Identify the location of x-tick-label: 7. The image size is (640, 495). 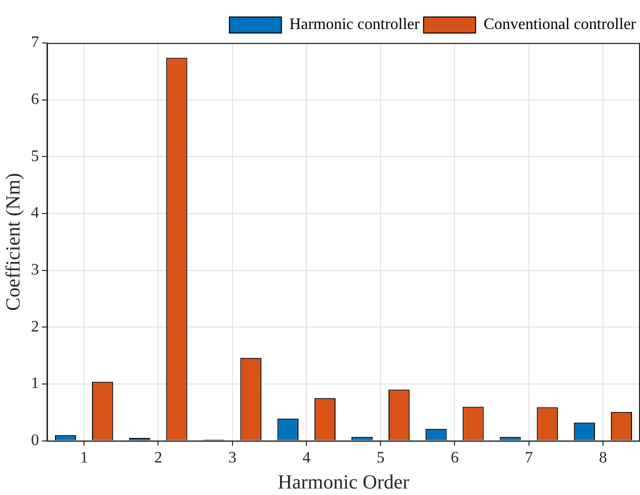
(528, 458).